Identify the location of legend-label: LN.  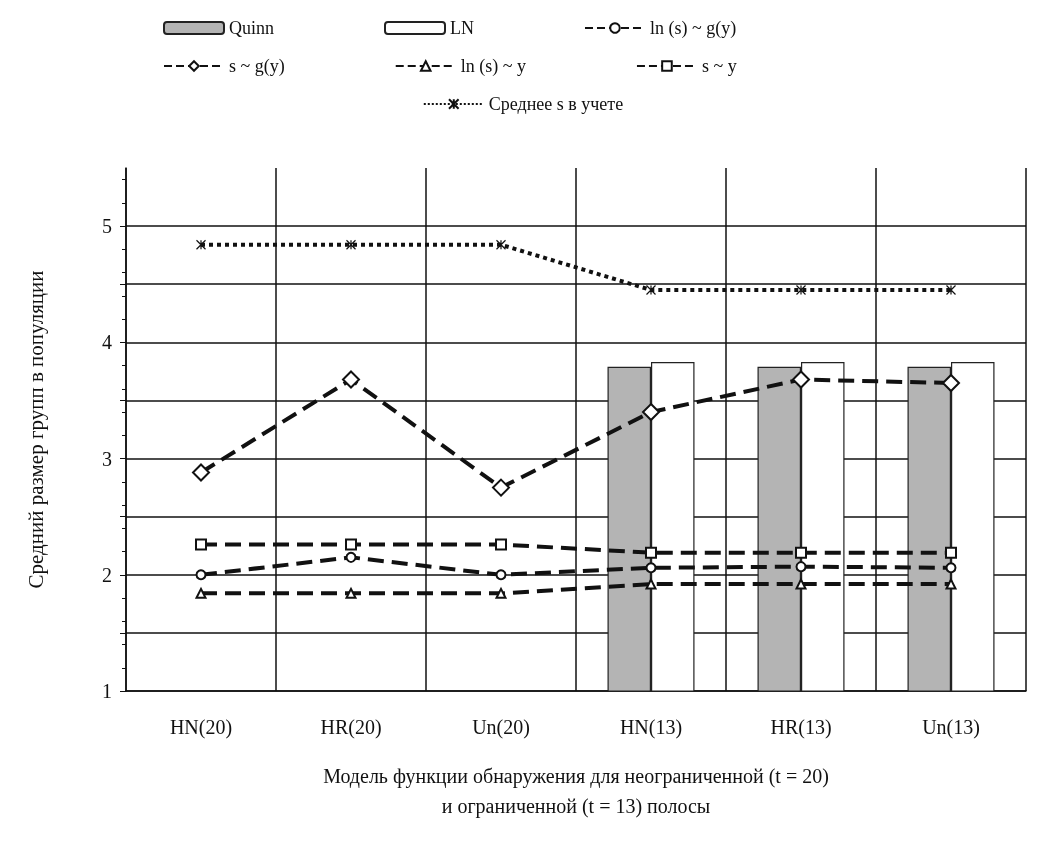
(462, 28).